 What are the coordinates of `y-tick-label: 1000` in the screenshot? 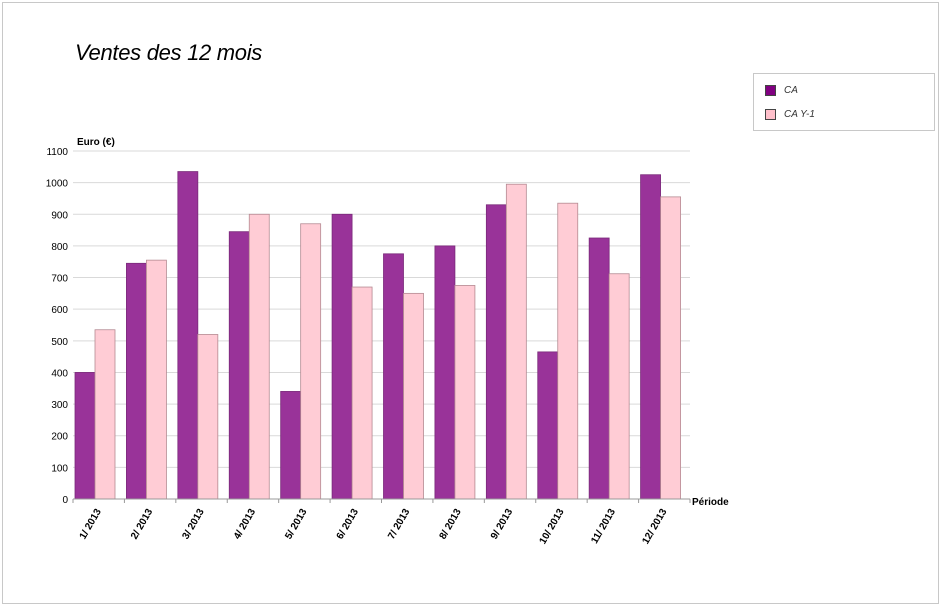 It's located at (57, 184).